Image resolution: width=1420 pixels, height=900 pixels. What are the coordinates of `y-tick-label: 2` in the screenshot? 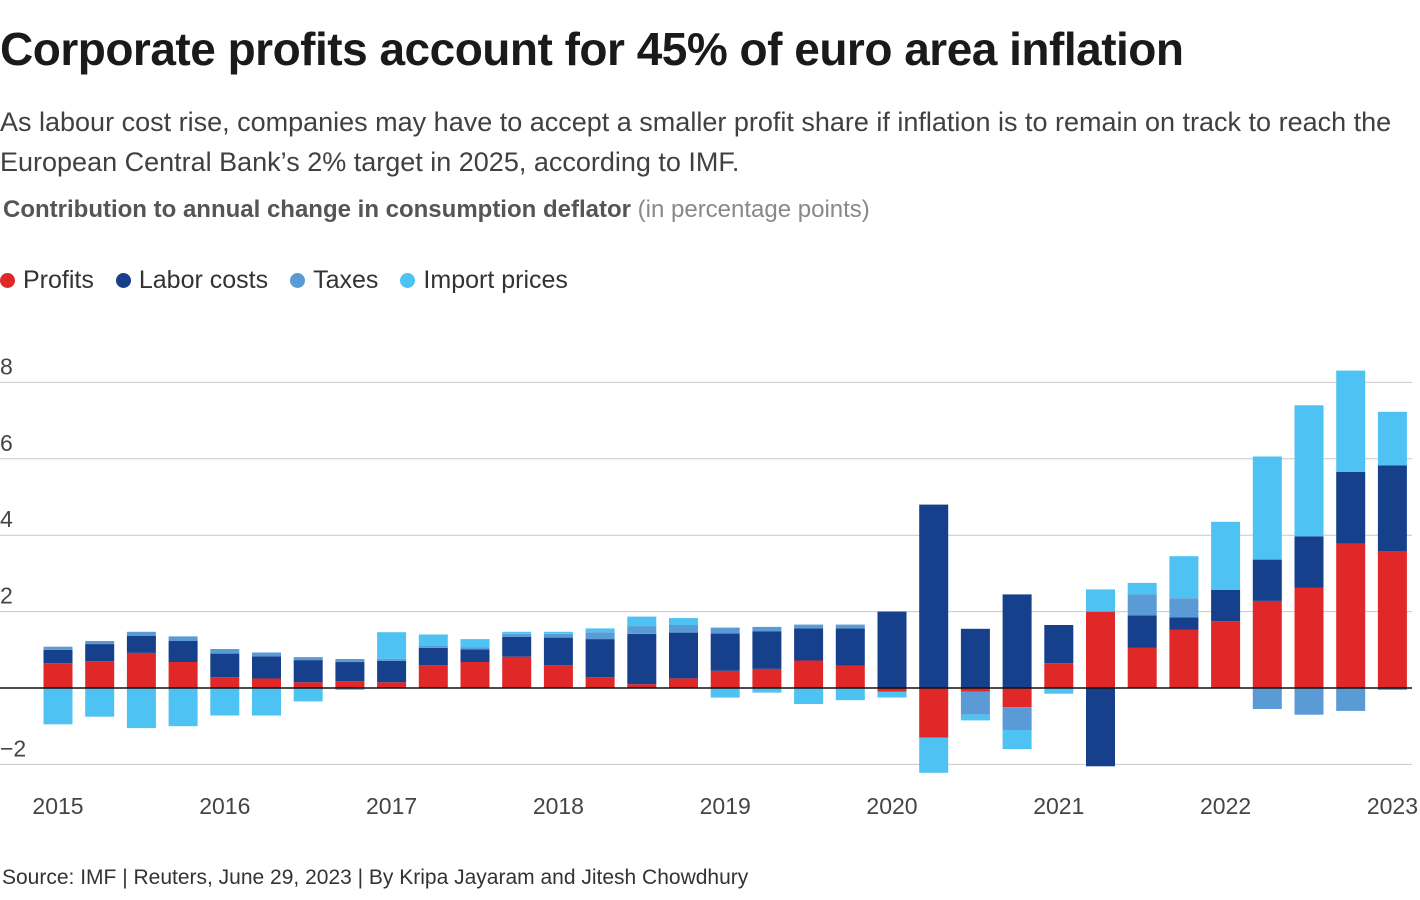 It's located at (6, 596).